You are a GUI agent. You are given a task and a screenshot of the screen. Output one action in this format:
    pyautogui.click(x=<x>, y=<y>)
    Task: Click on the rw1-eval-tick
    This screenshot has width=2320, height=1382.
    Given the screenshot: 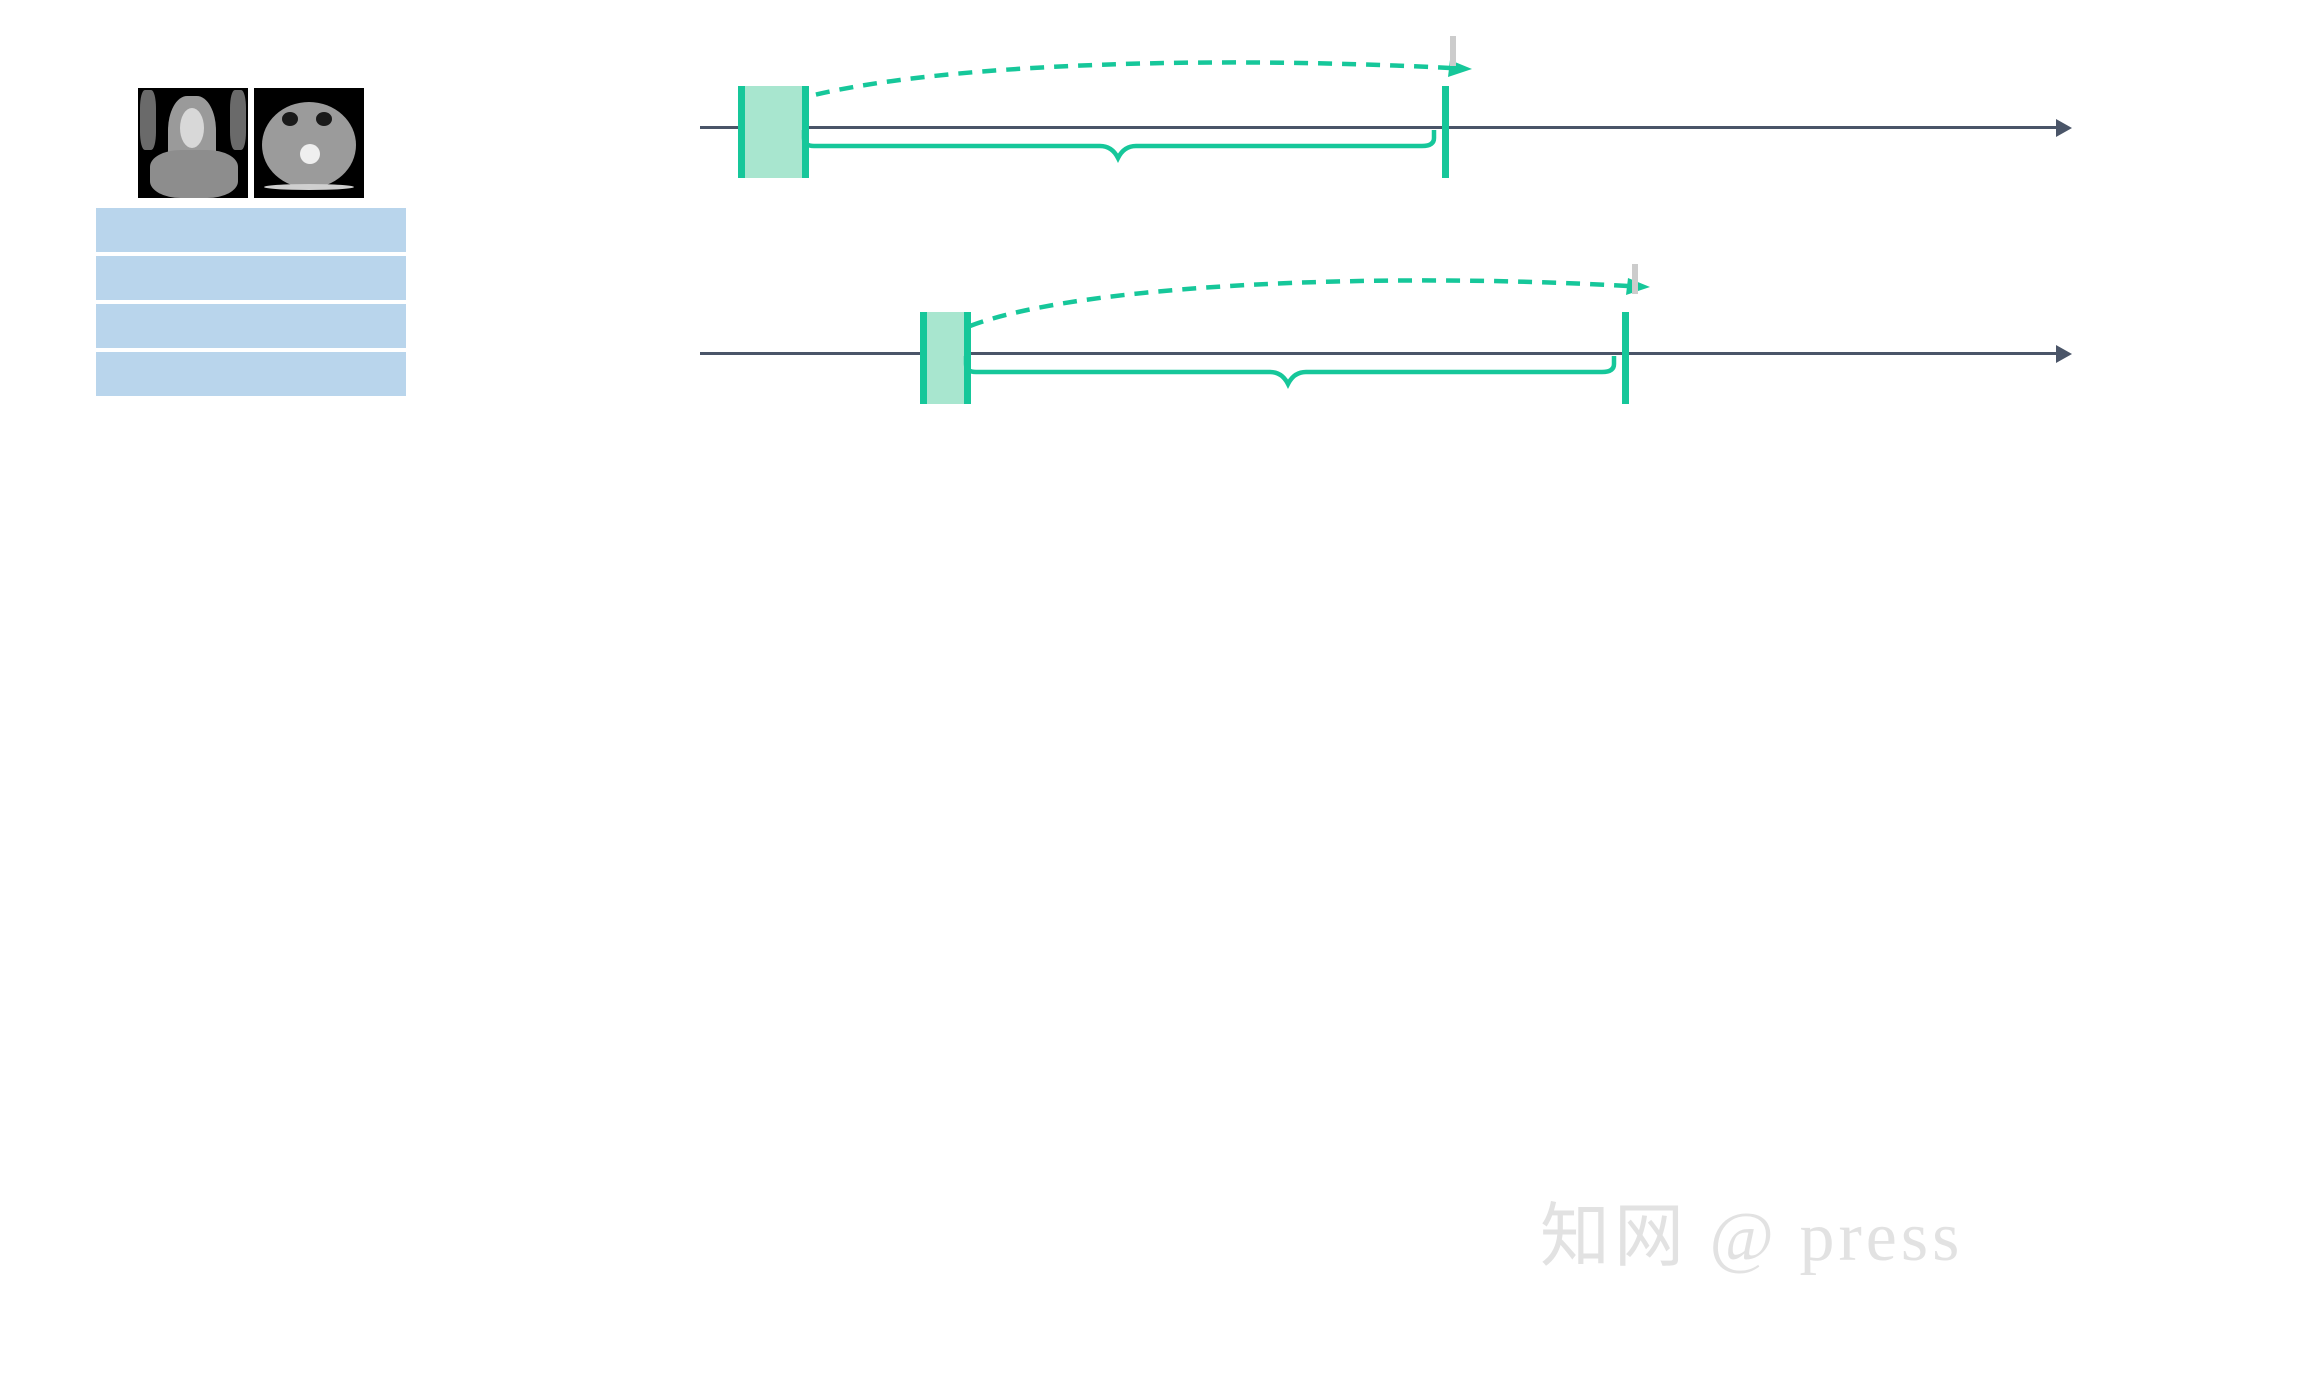 What is the action you would take?
    pyautogui.click(x=1445, y=132)
    